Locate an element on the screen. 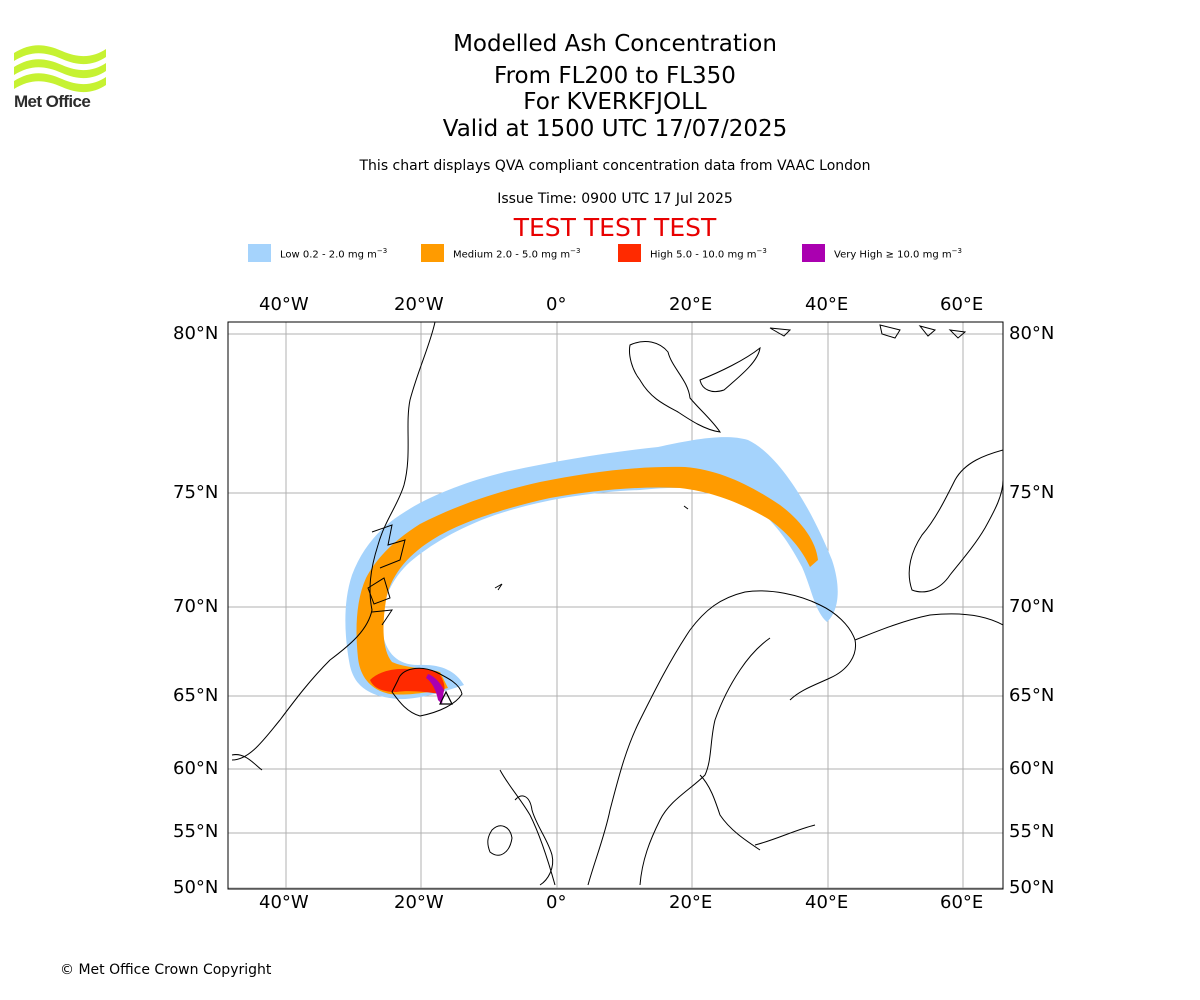 The height and width of the screenshot is (1000, 1200). lat-tick-right-70n: 70°N is located at coordinates (1032, 606).